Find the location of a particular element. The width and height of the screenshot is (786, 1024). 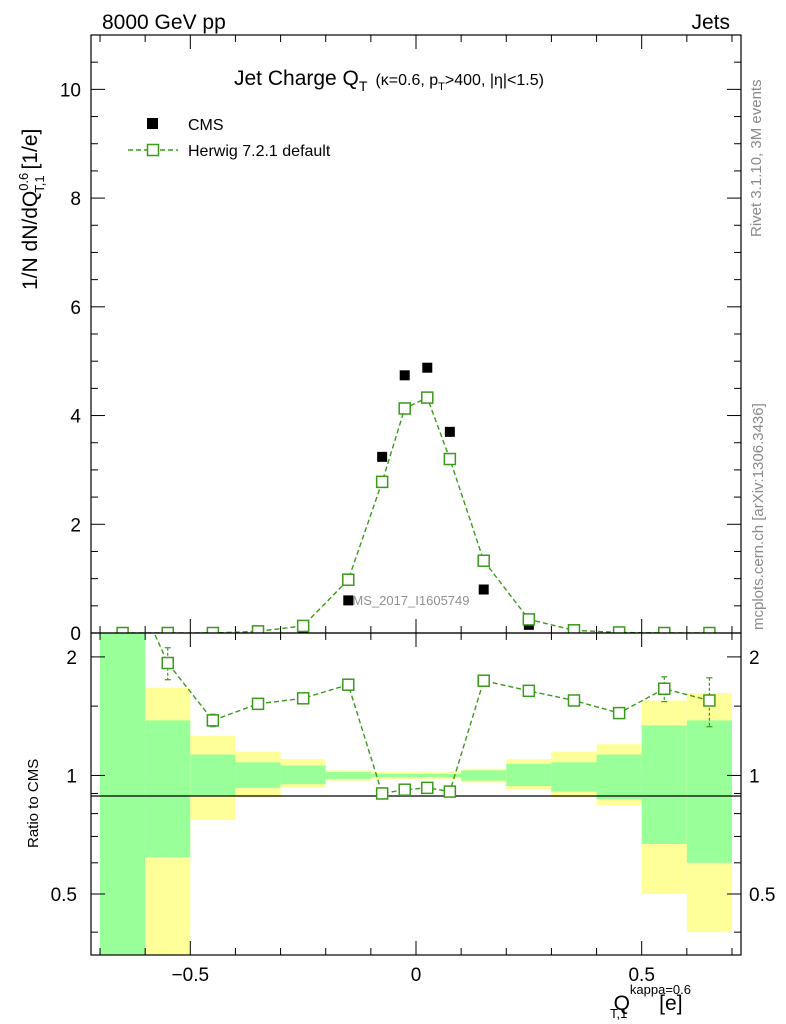

main-ylabel-suffix: [1/e] is located at coordinates (30, 152).